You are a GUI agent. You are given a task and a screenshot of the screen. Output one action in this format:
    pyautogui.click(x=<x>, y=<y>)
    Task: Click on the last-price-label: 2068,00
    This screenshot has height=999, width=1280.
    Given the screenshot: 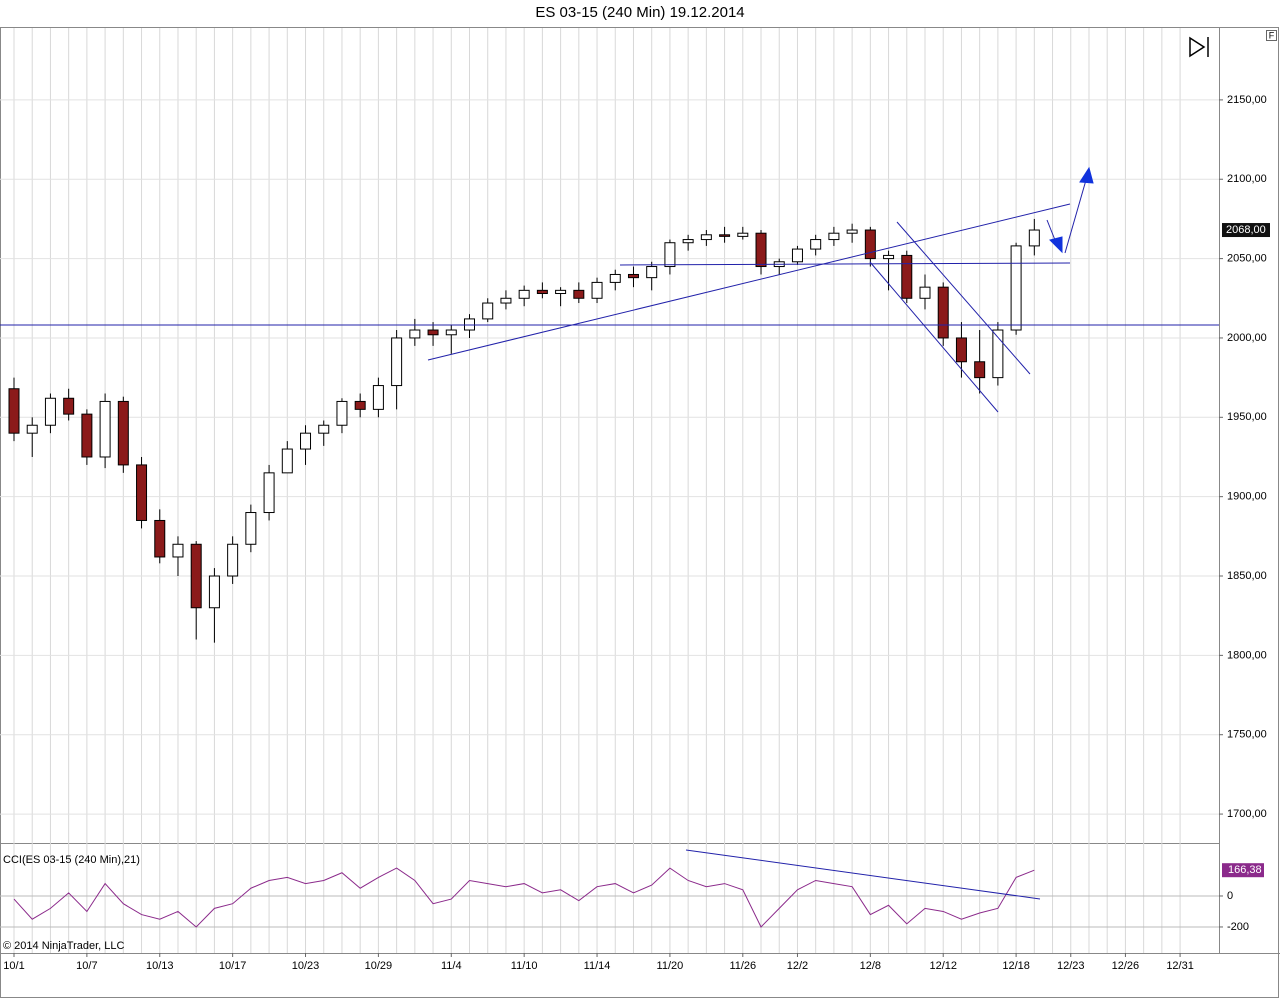 What is the action you would take?
    pyautogui.click(x=1246, y=230)
    